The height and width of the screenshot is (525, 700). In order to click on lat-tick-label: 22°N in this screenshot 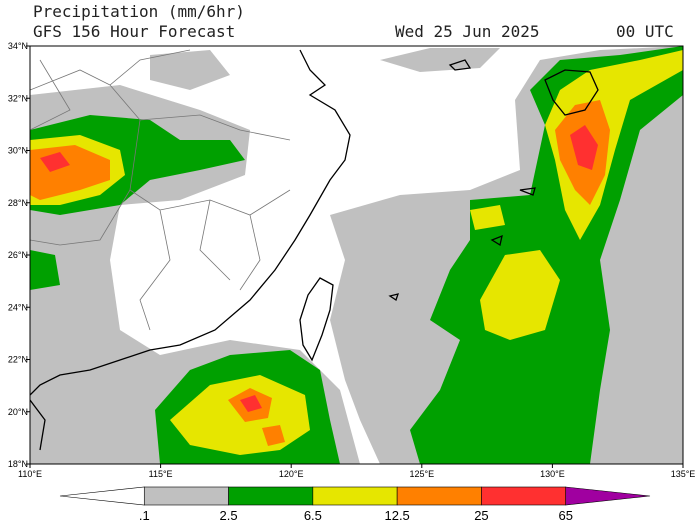, I will do `click(18, 360)`.